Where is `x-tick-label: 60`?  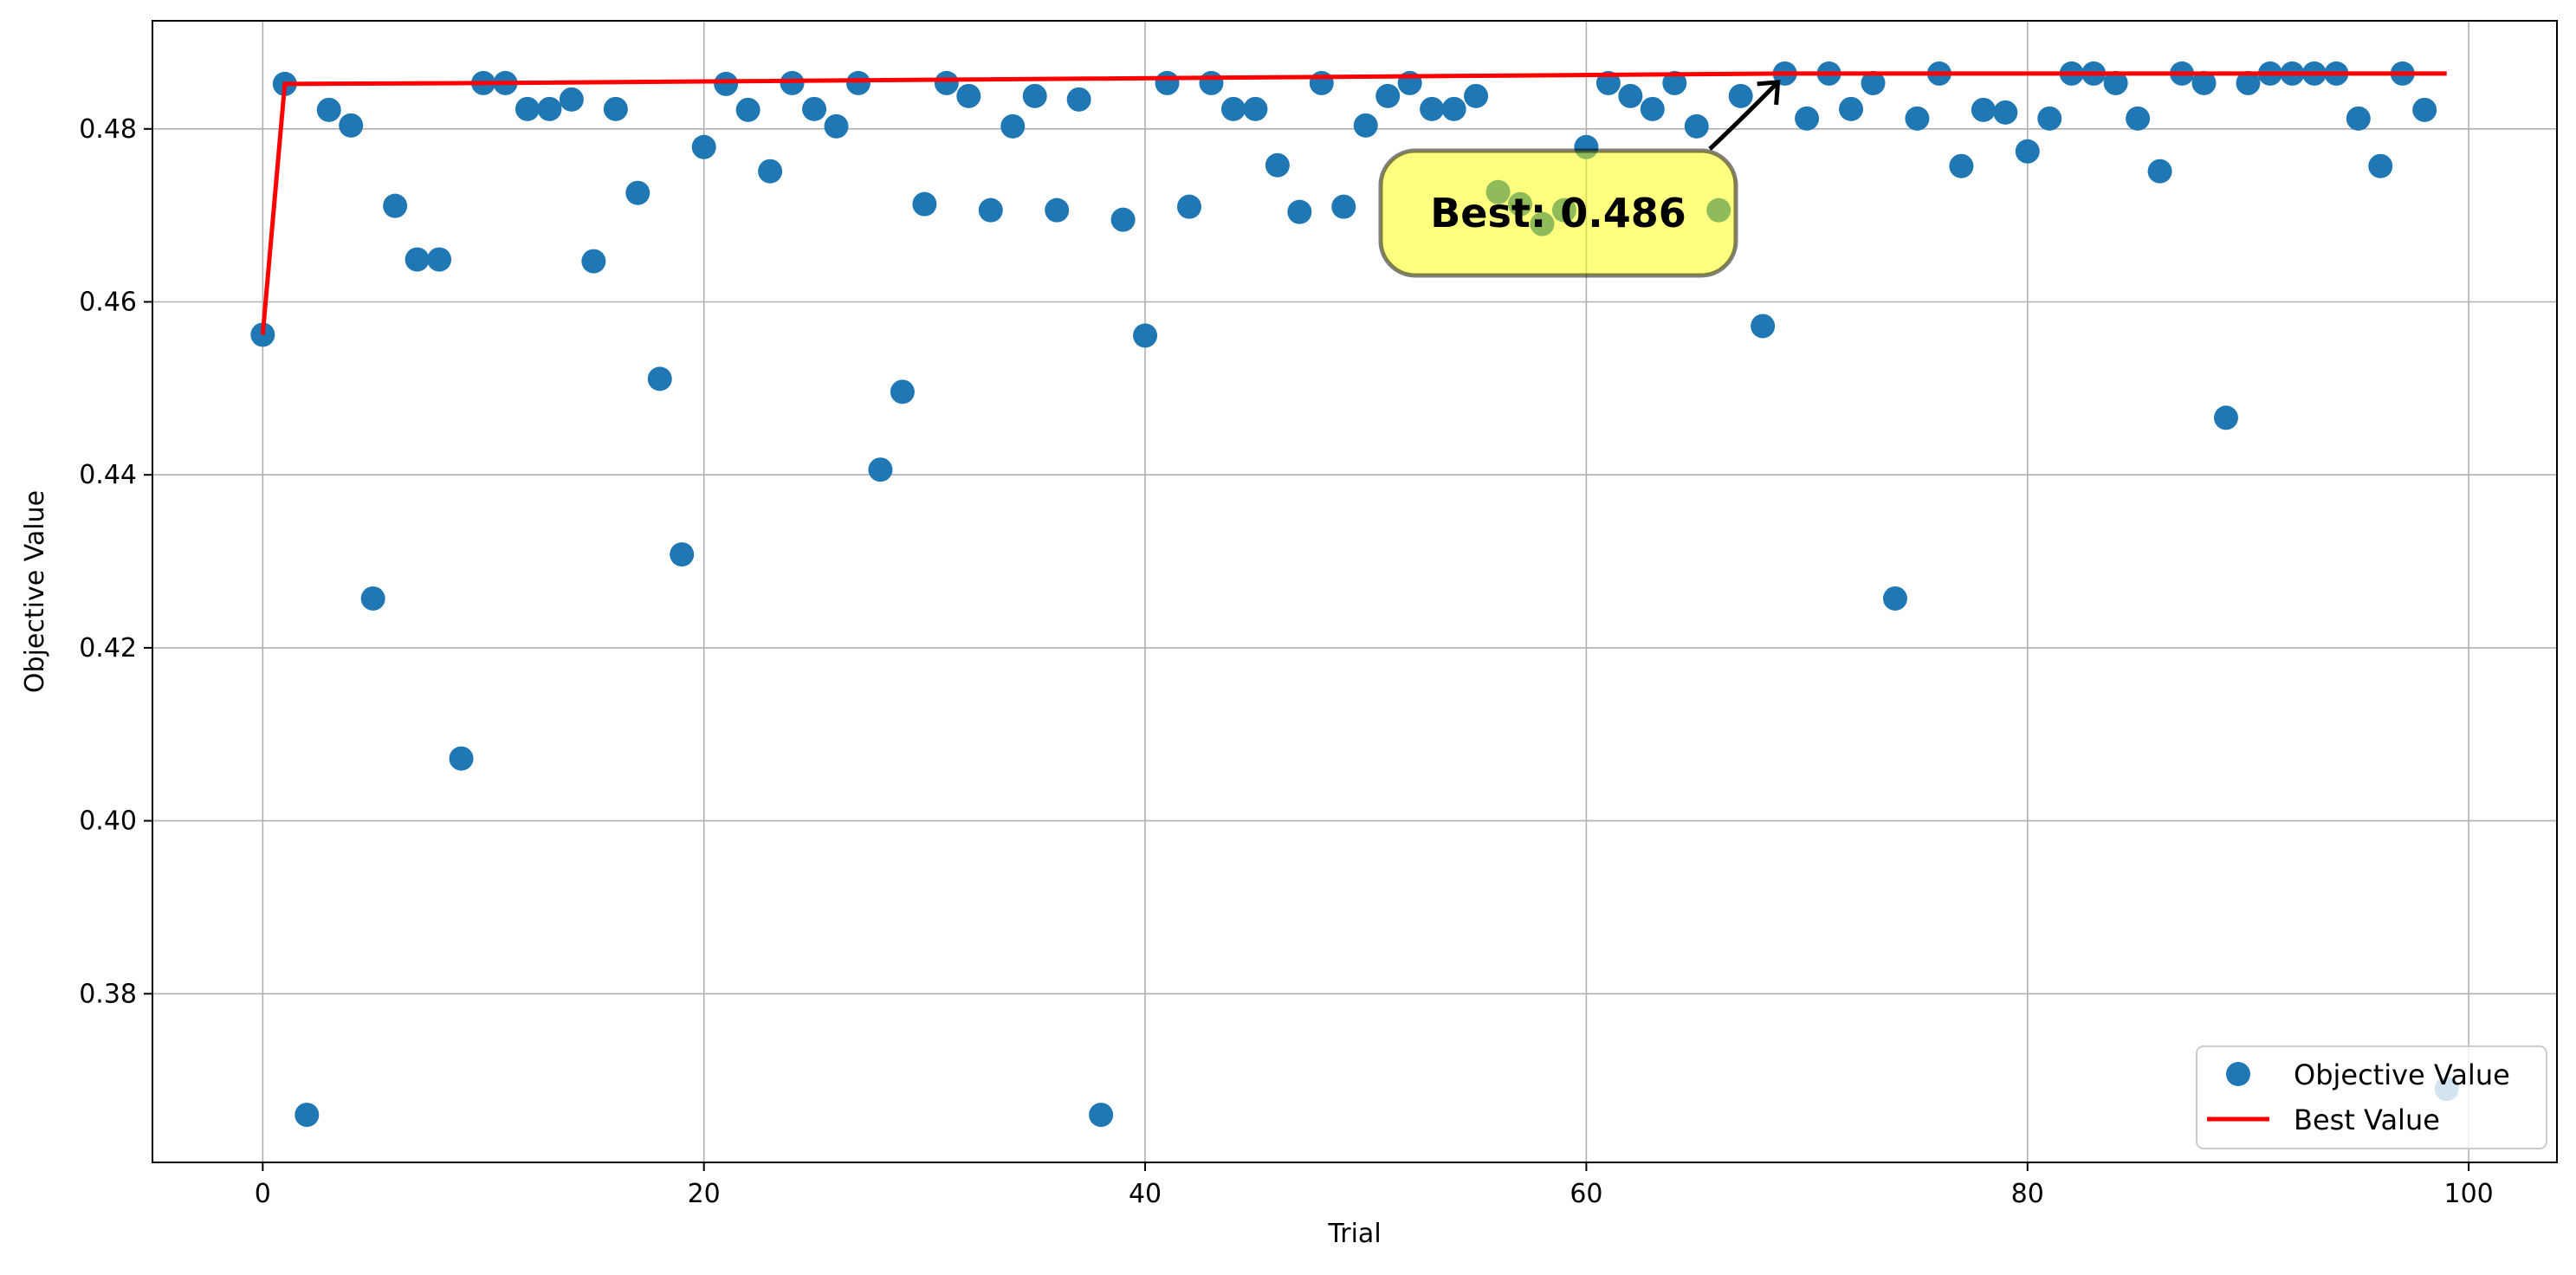 x-tick-label: 60 is located at coordinates (1586, 1194).